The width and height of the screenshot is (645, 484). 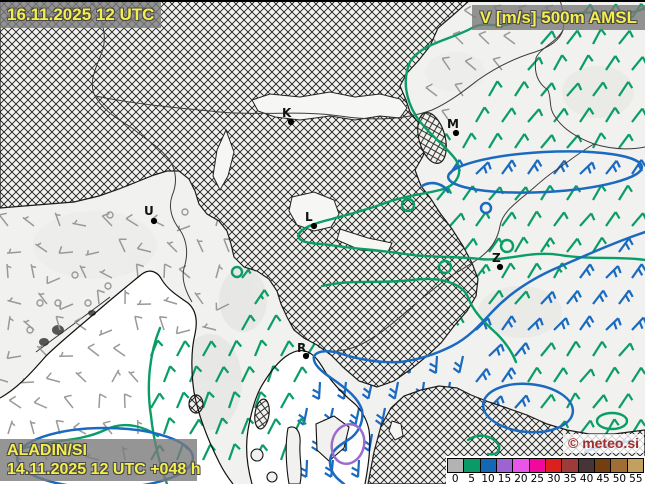 What do you see at coordinates (435, 187) in the screenshot?
I see `isotach-10ms-frag` at bounding box center [435, 187].